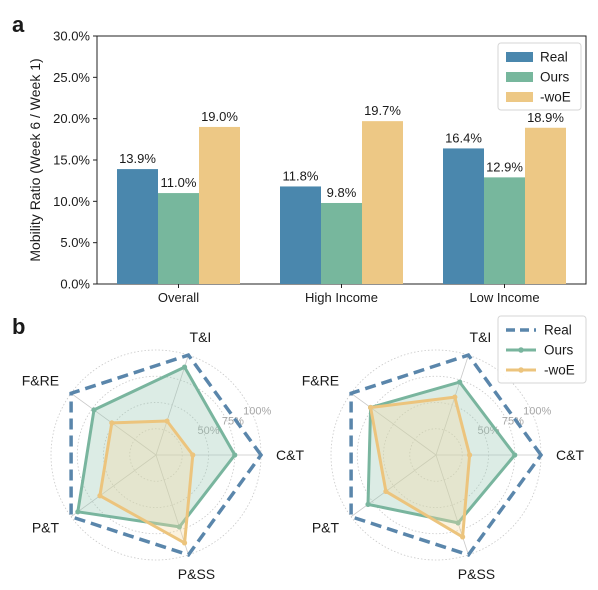  I want to click on y-tick-label: 10.0%, so click(71, 201).